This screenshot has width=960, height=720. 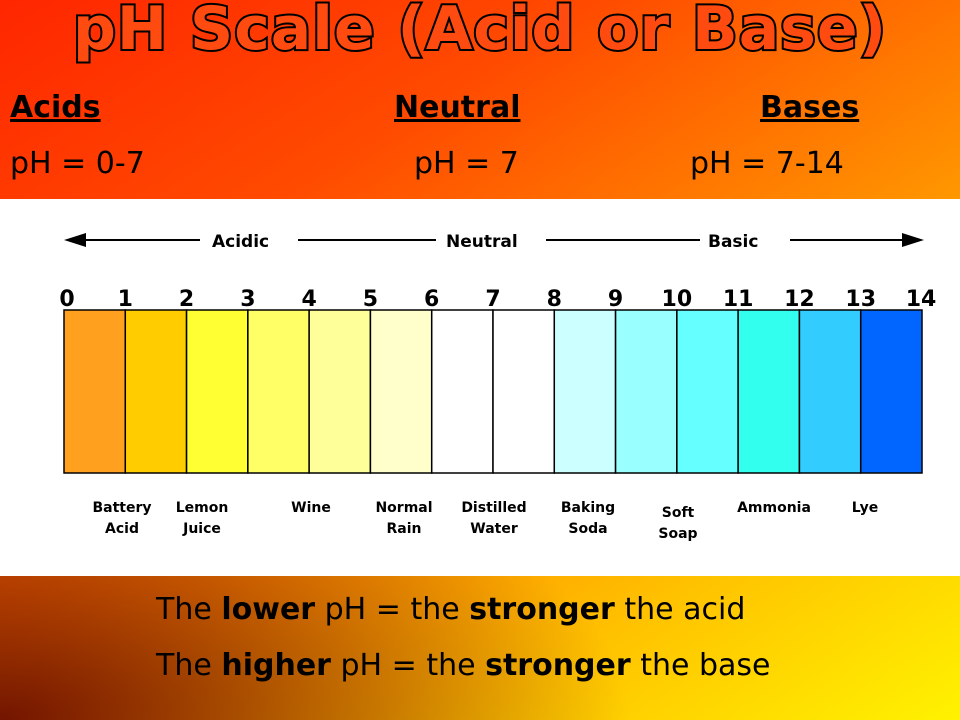 What do you see at coordinates (77, 163) in the screenshot?
I see `acids-range: pH = 0-7` at bounding box center [77, 163].